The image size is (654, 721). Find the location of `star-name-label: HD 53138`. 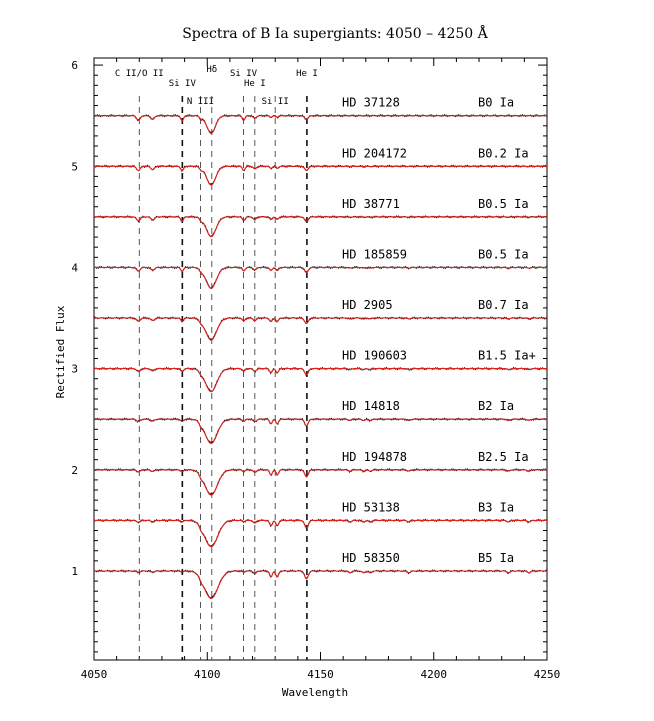

star-name-label: HD 53138 is located at coordinates (371, 507).